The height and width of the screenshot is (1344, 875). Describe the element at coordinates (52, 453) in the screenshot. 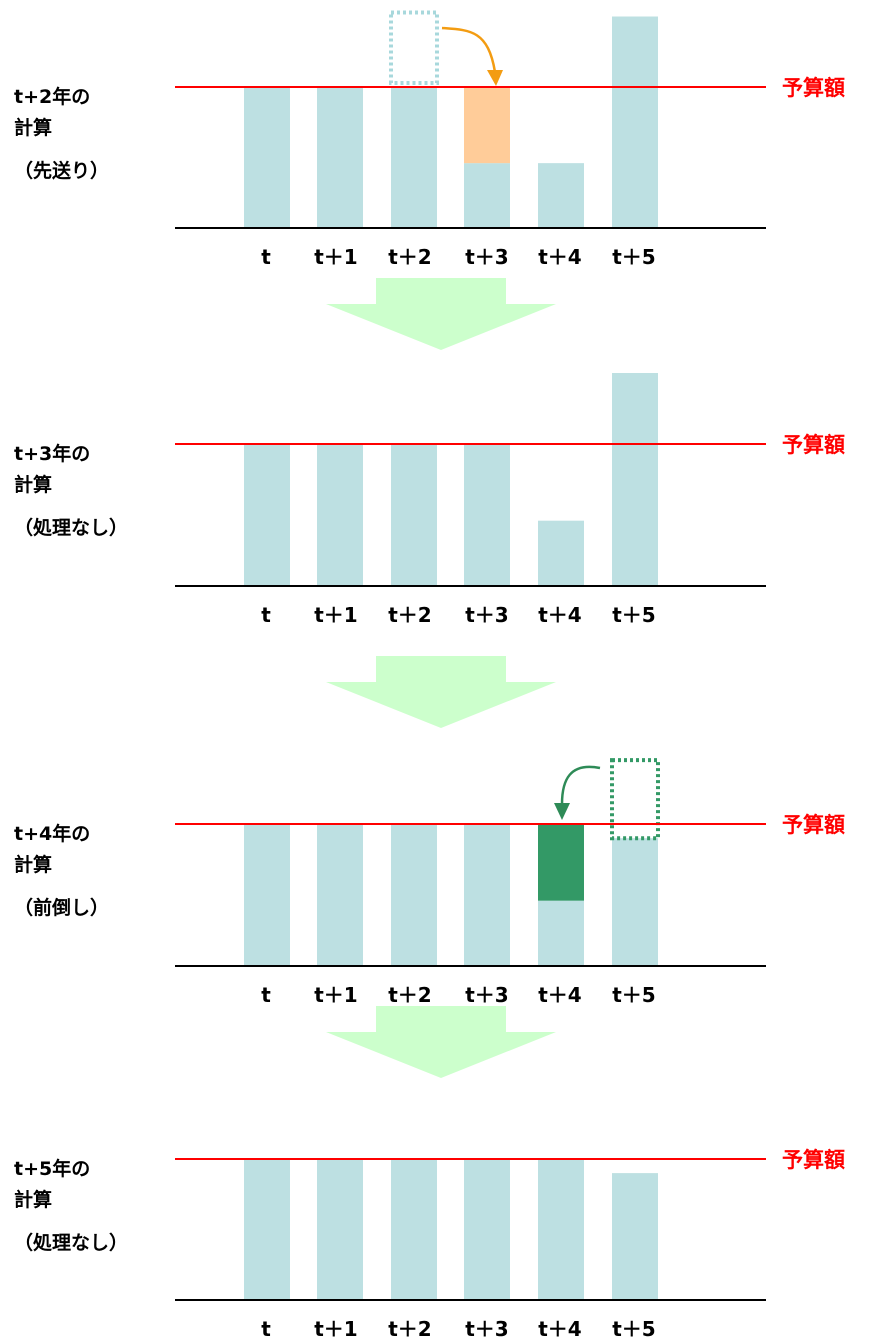

I see `panel-label-line: t+3年の` at that location.